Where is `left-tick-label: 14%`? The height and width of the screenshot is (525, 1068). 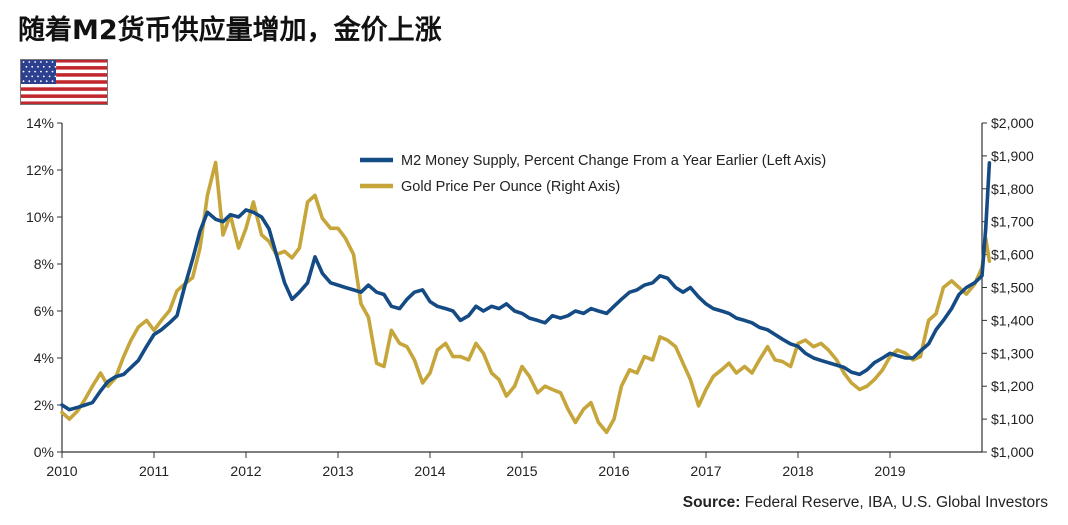
left-tick-label: 14% is located at coordinates (40, 123).